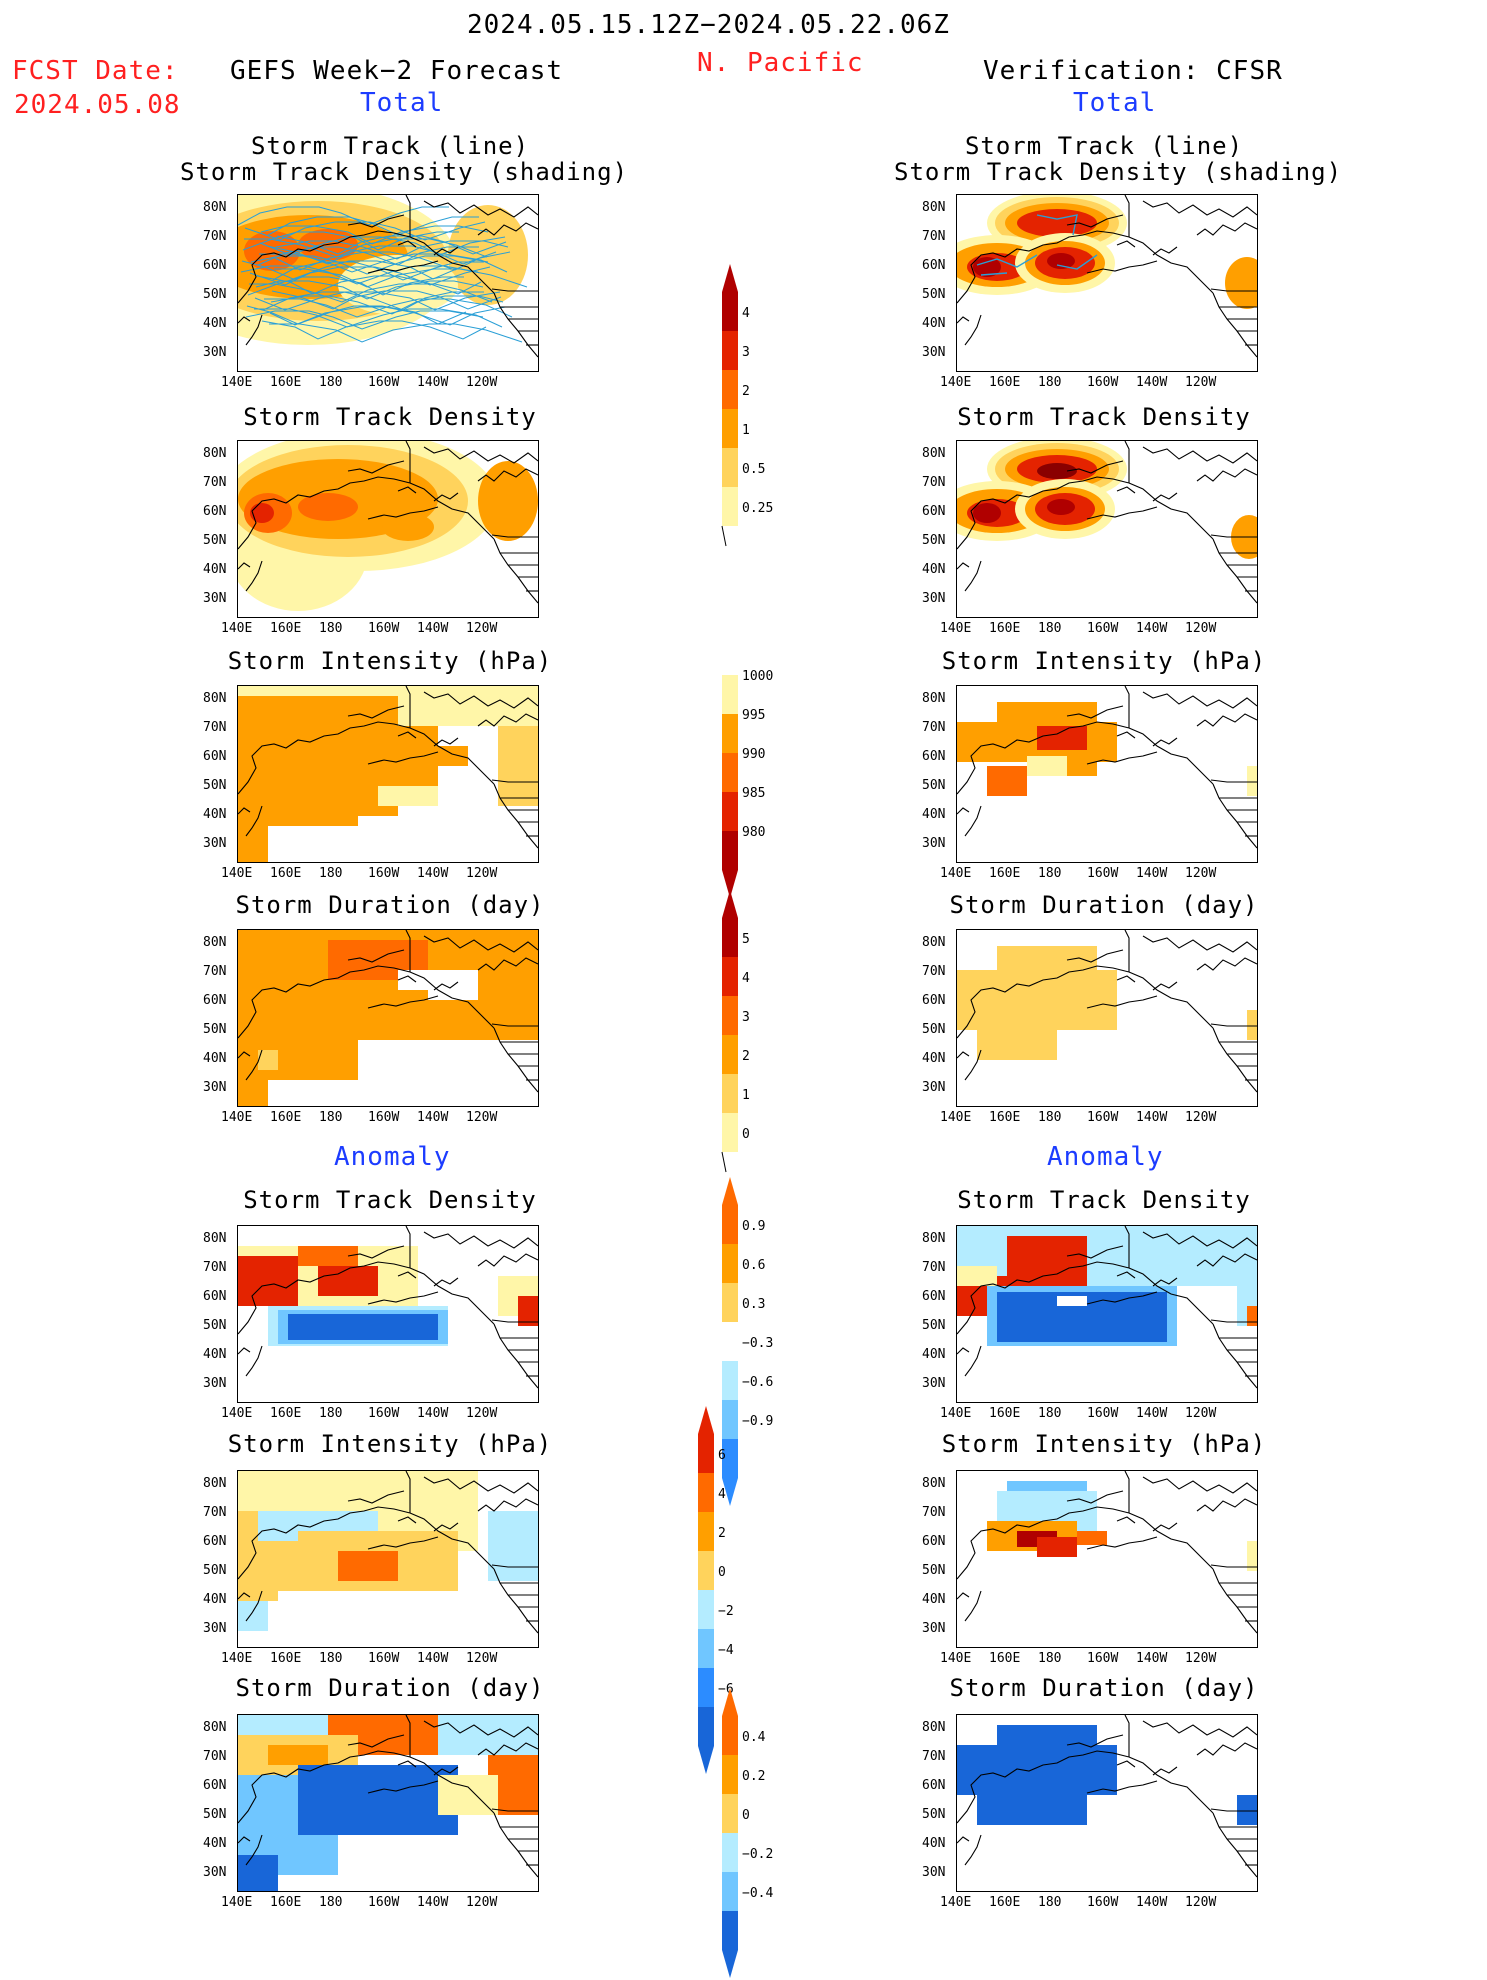 Image resolution: width=1487 pixels, height=1980 pixels. I want to click on fc-track-line-map, so click(388, 283).